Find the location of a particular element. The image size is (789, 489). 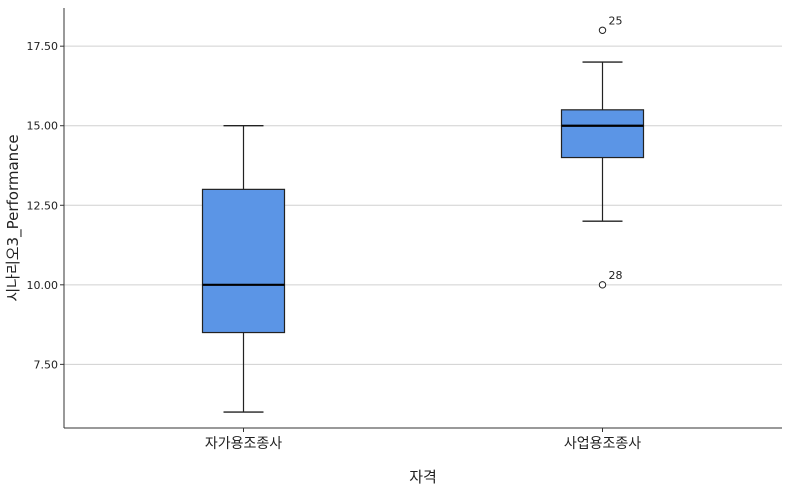

x-axis-title: 자격 is located at coordinates (423, 477).